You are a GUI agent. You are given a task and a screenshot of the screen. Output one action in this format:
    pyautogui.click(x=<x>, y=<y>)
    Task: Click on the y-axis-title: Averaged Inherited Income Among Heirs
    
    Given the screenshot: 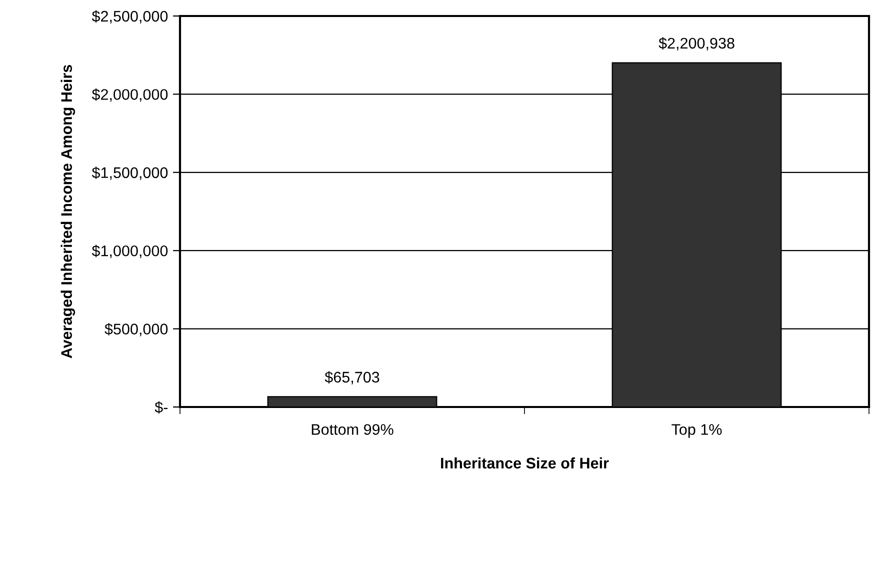 What is the action you would take?
    pyautogui.click(x=68, y=211)
    